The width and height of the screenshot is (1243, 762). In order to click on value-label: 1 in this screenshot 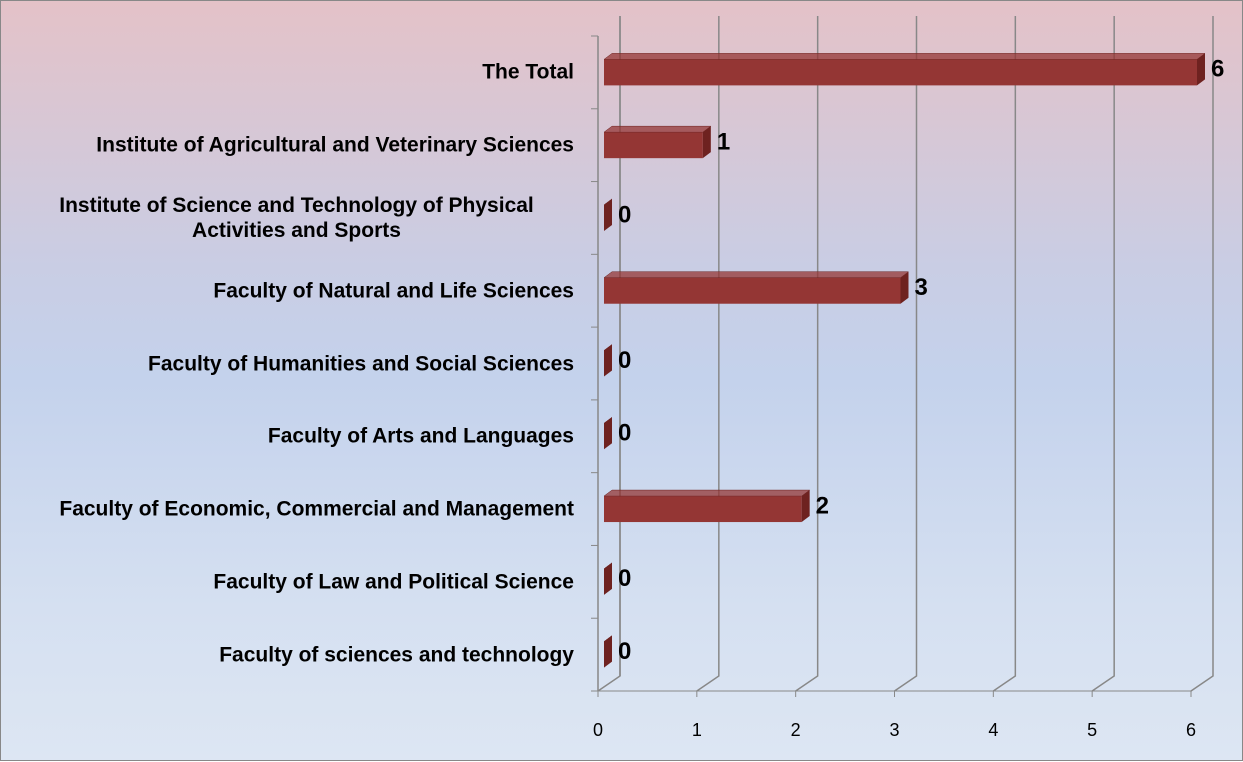, I will do `click(723, 142)`.